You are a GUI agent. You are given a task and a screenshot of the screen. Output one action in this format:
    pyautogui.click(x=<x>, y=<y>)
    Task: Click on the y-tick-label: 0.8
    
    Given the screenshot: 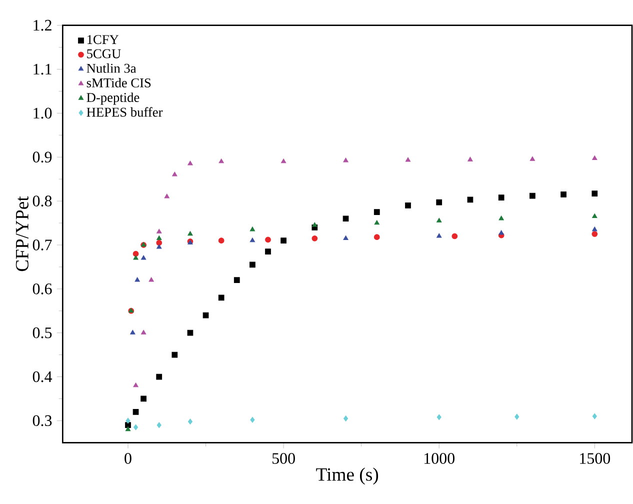 What is the action you would take?
    pyautogui.click(x=42, y=201)
    